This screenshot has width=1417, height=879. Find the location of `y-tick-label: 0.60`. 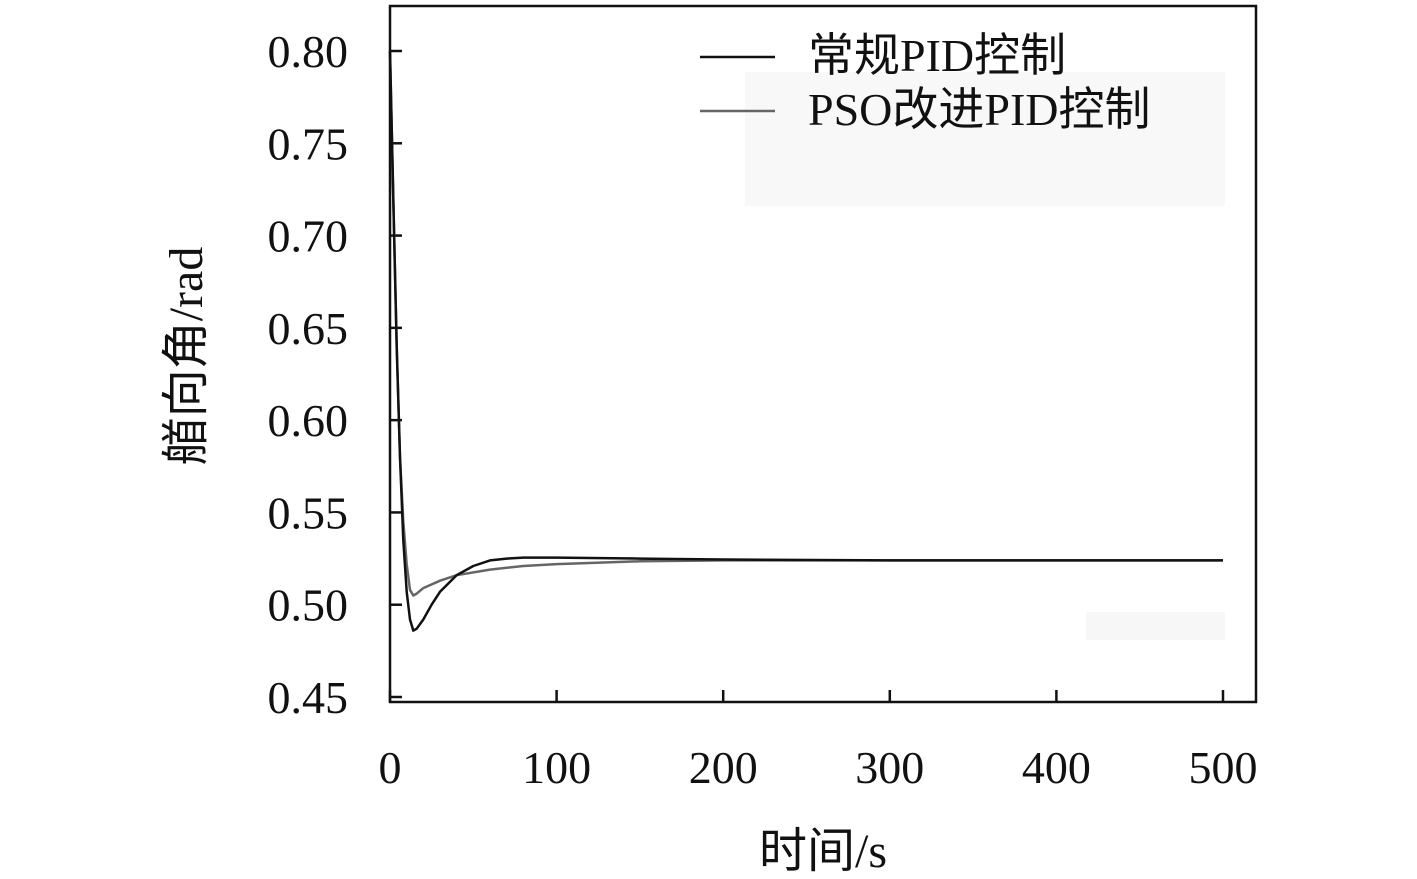

y-tick-label: 0.60 is located at coordinates (308, 420).